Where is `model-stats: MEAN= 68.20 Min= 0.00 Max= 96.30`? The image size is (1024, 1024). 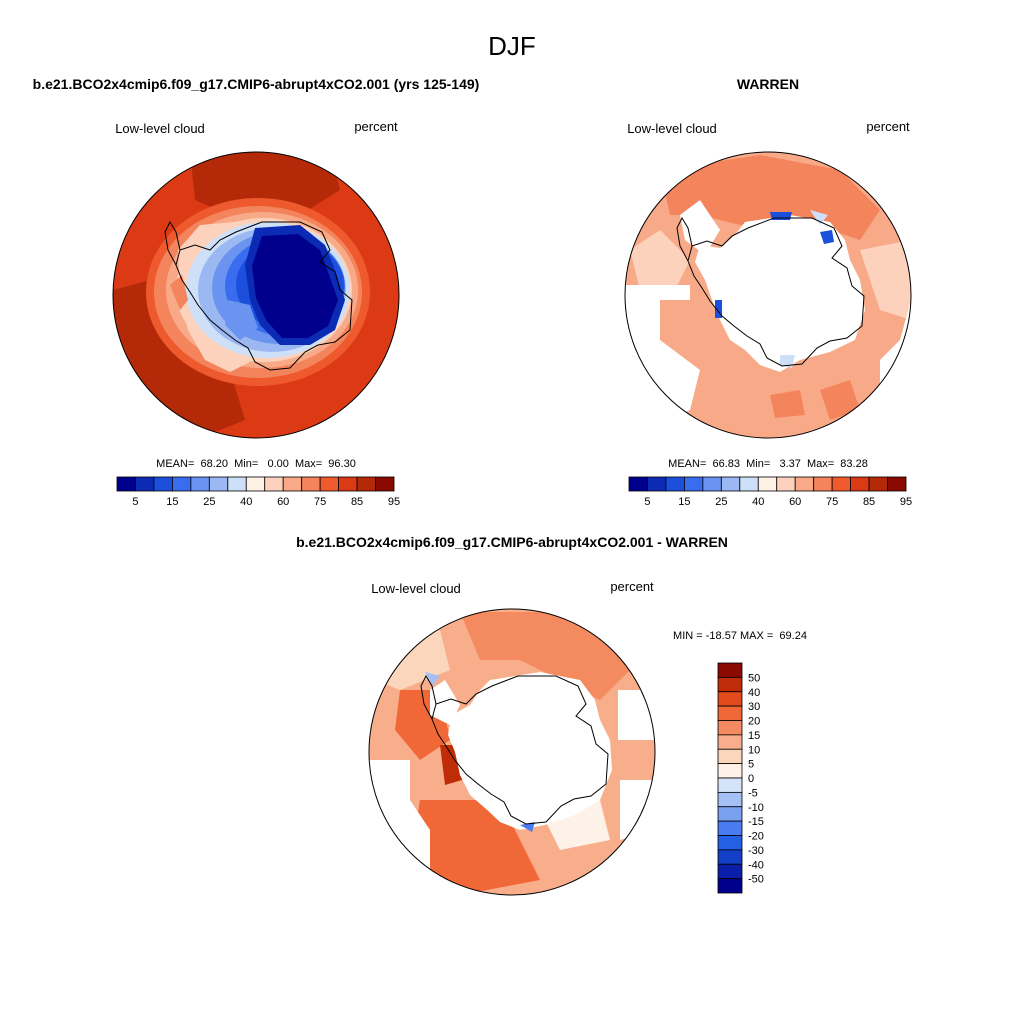
model-stats: MEAN= 68.20 Min= 0.00 Max= 96.30 is located at coordinates (256, 464).